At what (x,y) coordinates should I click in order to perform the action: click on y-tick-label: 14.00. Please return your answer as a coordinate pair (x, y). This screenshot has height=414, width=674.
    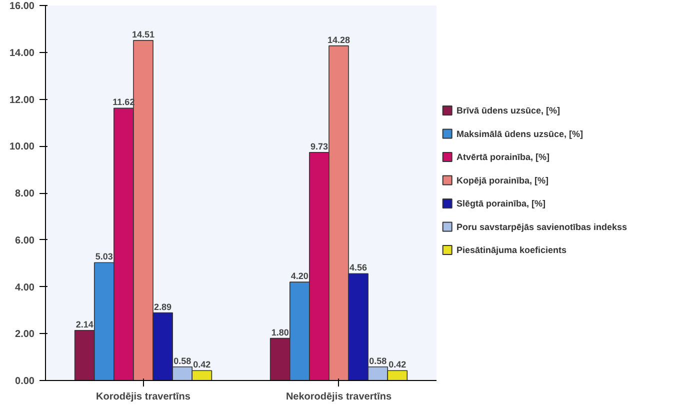
    Looking at the image, I should click on (22, 53).